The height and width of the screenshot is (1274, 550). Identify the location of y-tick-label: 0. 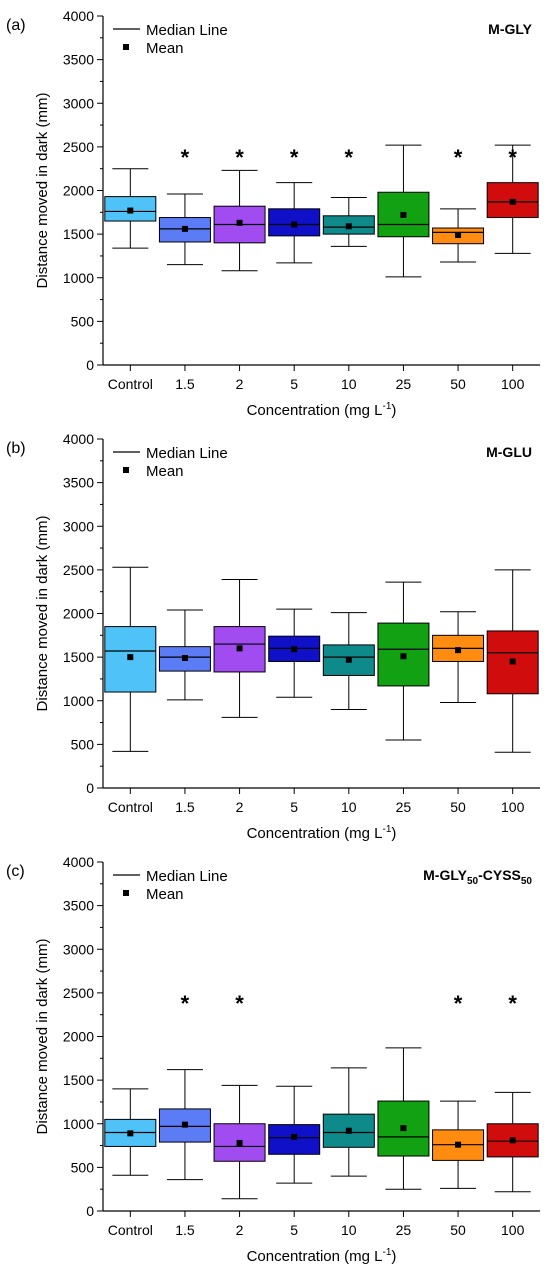
(90, 365).